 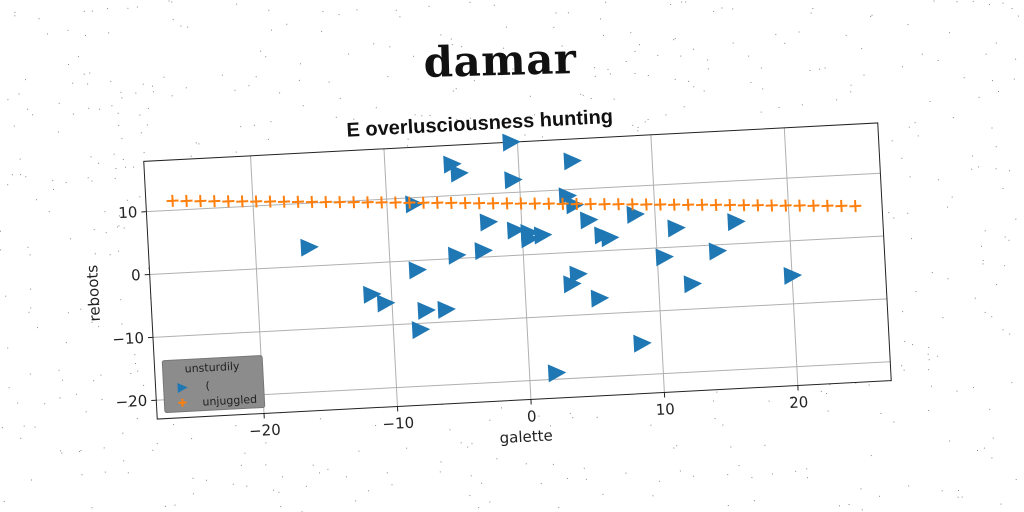 I want to click on y-tick-label: 0, so click(x=136, y=275).